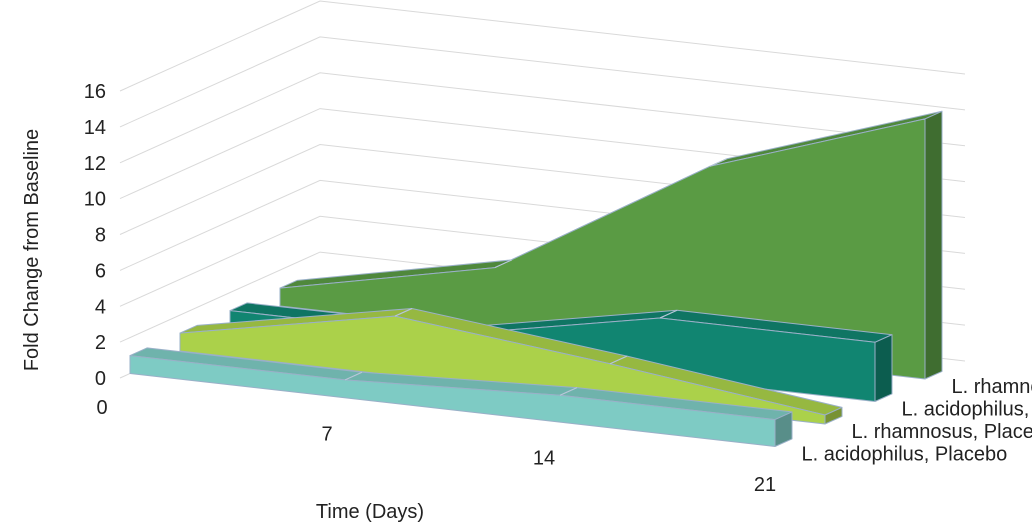  Describe the element at coordinates (544, 459) in the screenshot. I see `x-tick-label: 14` at that location.